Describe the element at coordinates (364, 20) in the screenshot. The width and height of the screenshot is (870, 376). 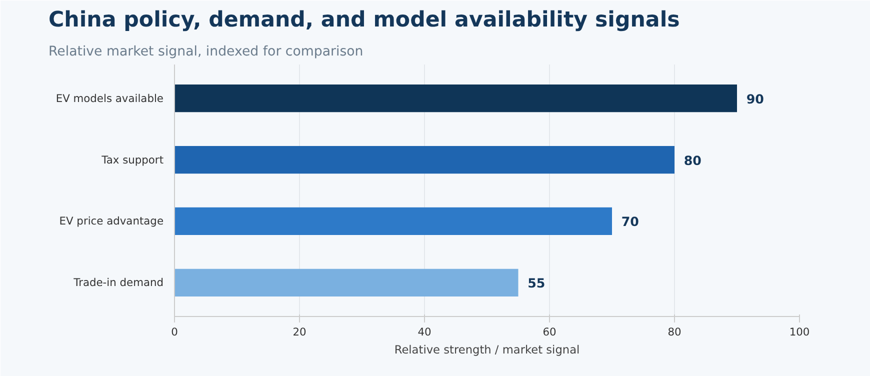
I see `chart-title: China policy, demand, and model availability signals` at that location.